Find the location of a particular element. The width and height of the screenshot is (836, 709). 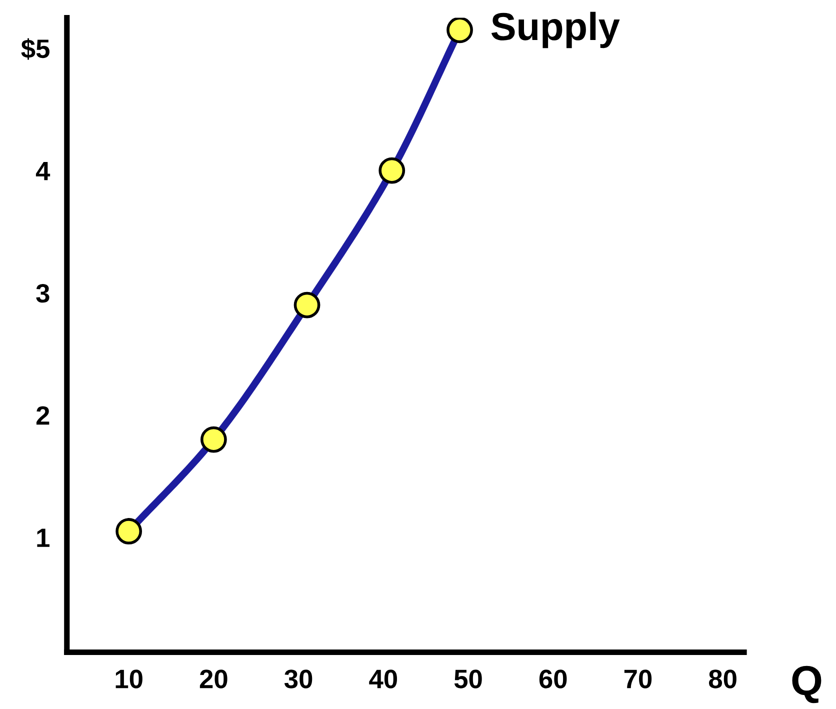

x-tick-label: 80 is located at coordinates (722, 679).